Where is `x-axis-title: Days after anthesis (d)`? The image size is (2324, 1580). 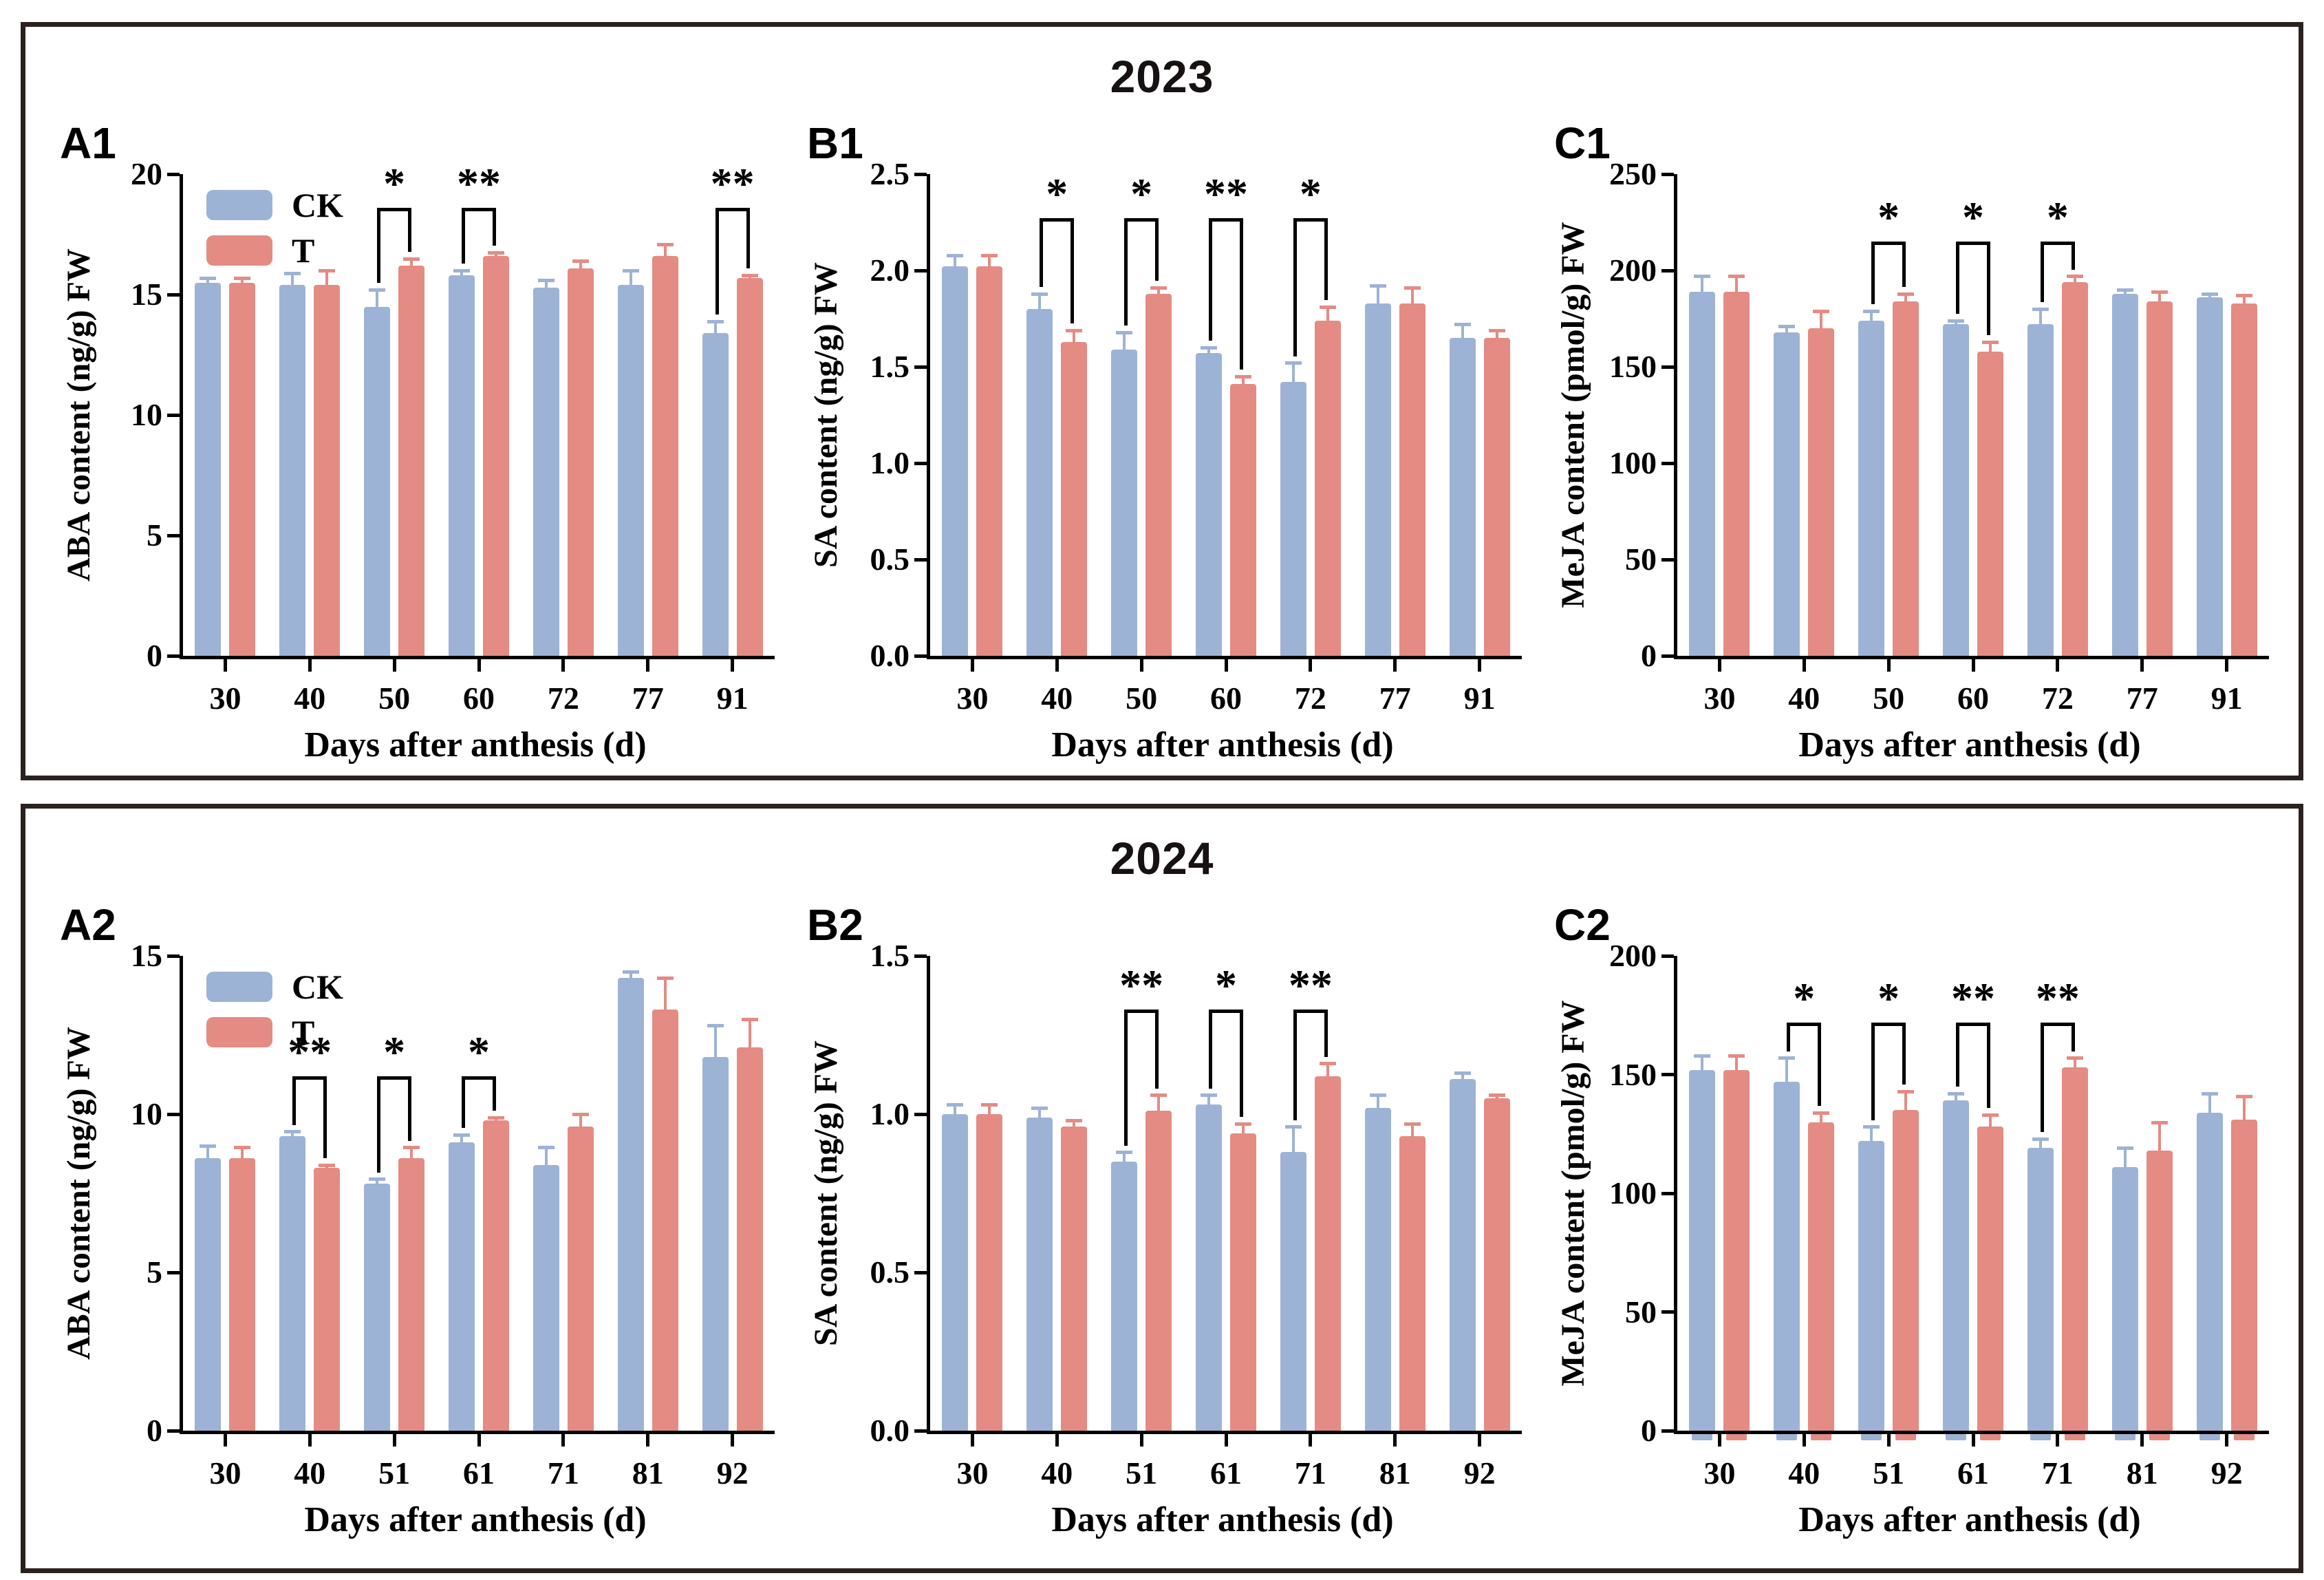
x-axis-title: Days after anthesis (d) is located at coordinates (1969, 745).